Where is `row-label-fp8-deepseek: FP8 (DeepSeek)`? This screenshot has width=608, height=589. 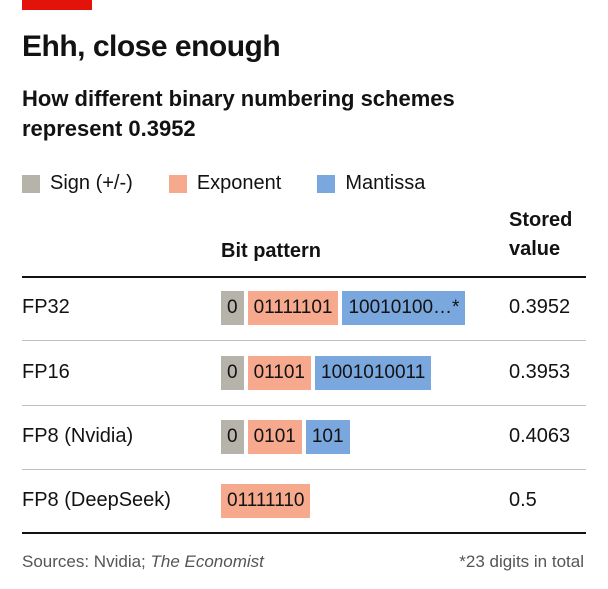 row-label-fp8-deepseek: FP8 (DeepSeek) is located at coordinates (96, 500).